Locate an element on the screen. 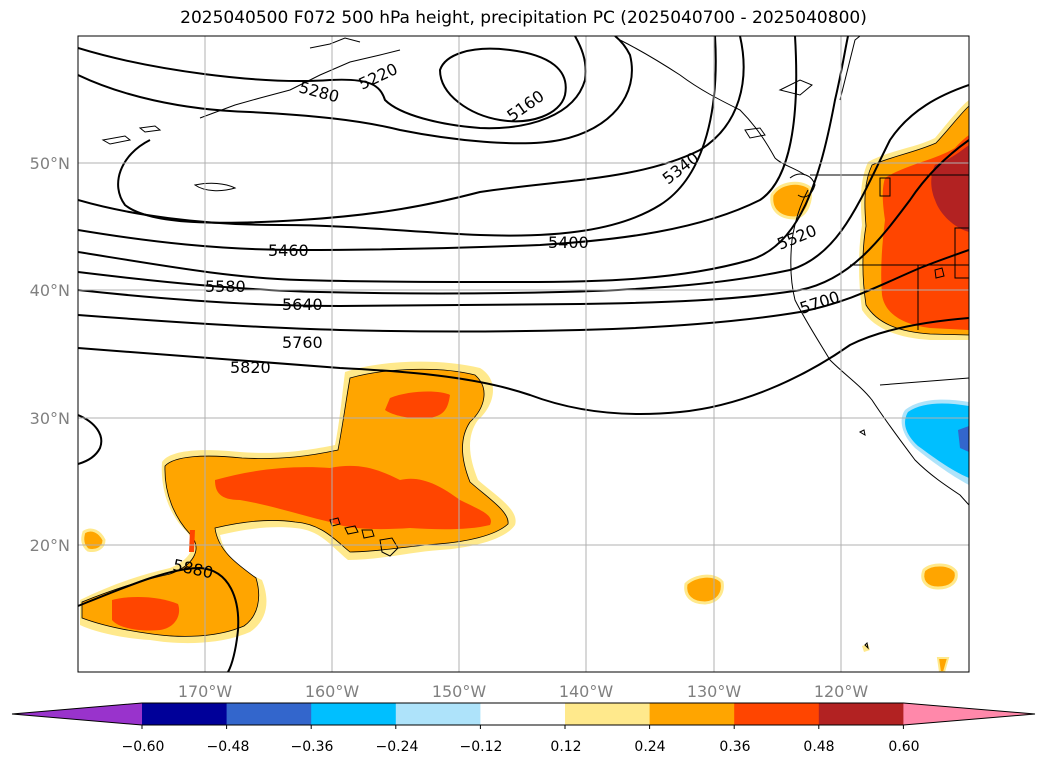  colorbar-label-048: 0.48 is located at coordinates (818, 747).